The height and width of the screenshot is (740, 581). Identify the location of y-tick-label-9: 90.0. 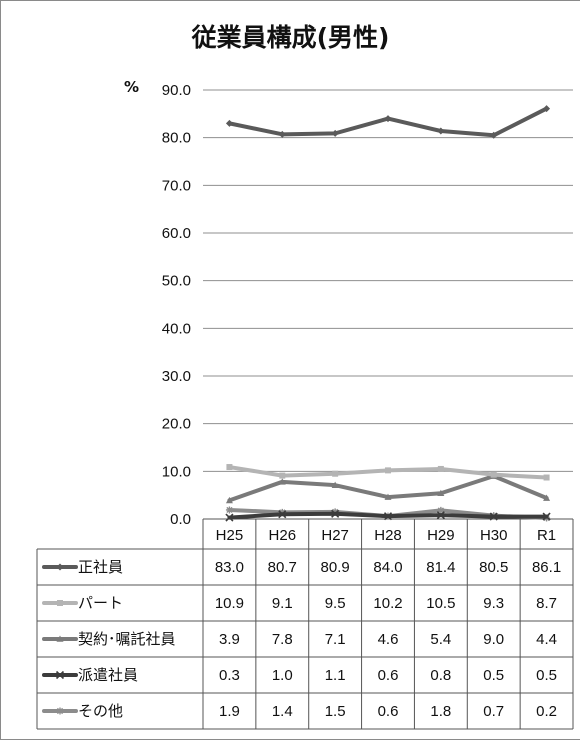
(176, 90).